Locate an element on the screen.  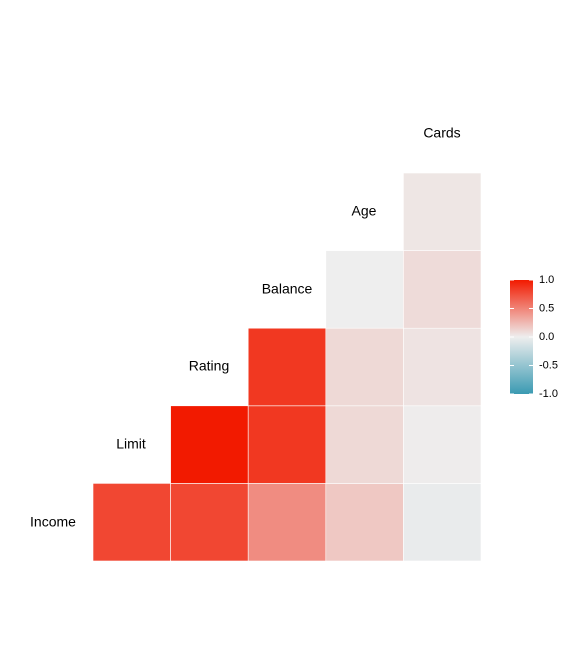
heatmap-cell-age-income is located at coordinates (364, 522).